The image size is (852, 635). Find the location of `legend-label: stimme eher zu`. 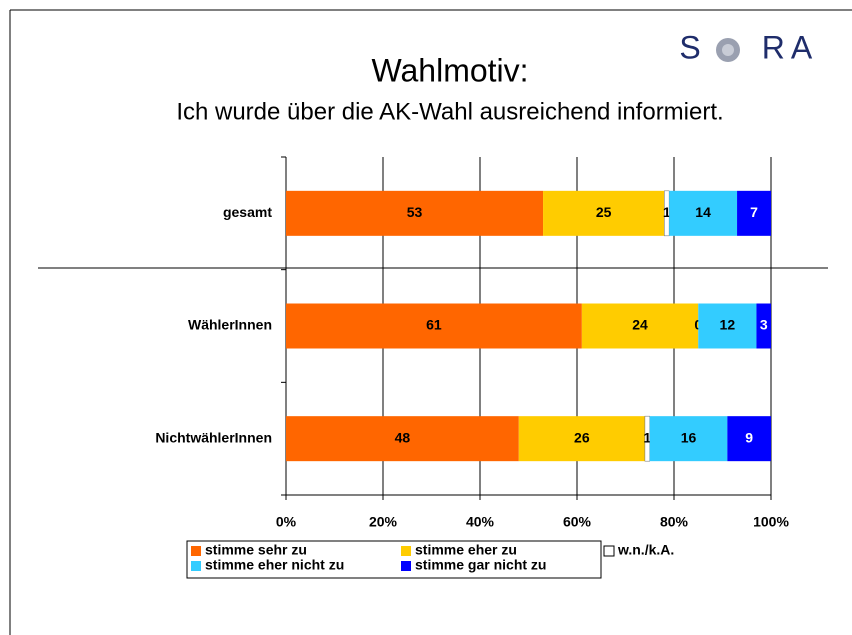

legend-label: stimme eher zu is located at coordinates (466, 550).